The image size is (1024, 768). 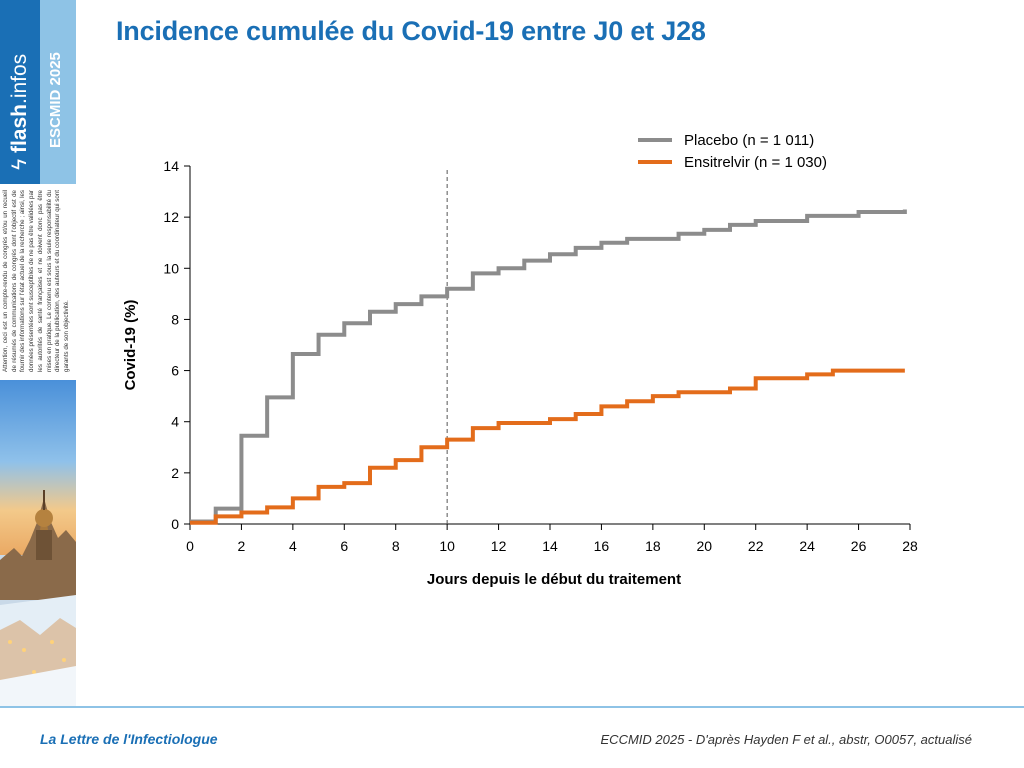 What do you see at coordinates (550, 546) in the screenshot?
I see `x-tick-label: 14` at bounding box center [550, 546].